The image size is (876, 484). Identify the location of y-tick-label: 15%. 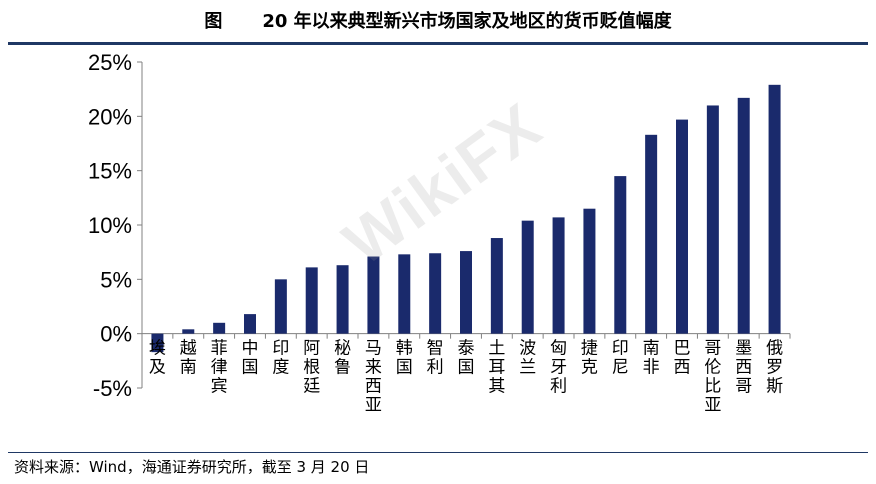
(110, 171).